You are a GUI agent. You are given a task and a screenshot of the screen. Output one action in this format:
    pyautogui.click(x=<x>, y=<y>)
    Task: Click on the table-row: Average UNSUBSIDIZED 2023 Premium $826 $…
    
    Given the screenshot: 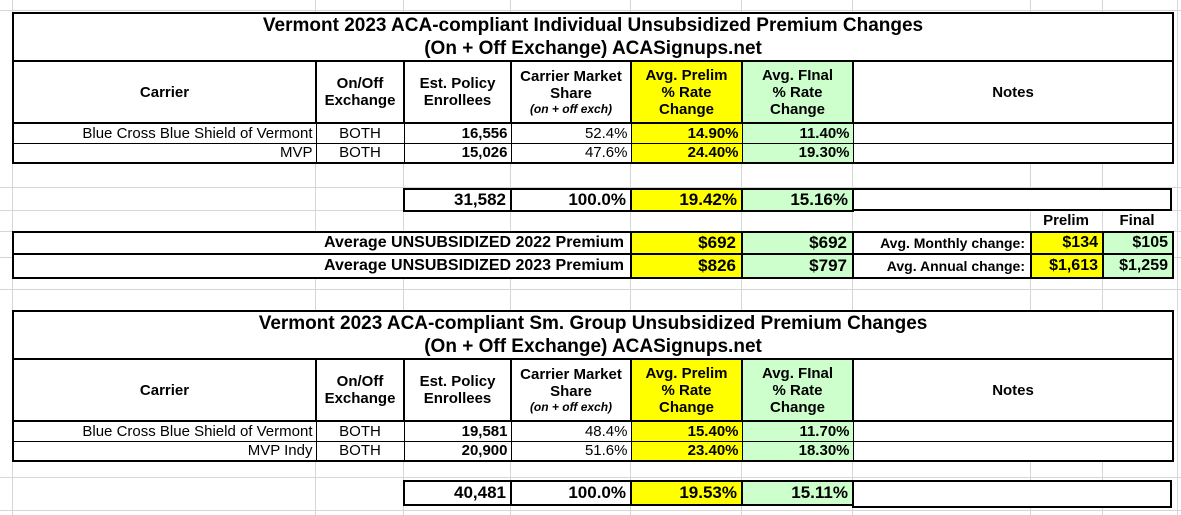 What is the action you would take?
    pyautogui.click(x=433, y=266)
    